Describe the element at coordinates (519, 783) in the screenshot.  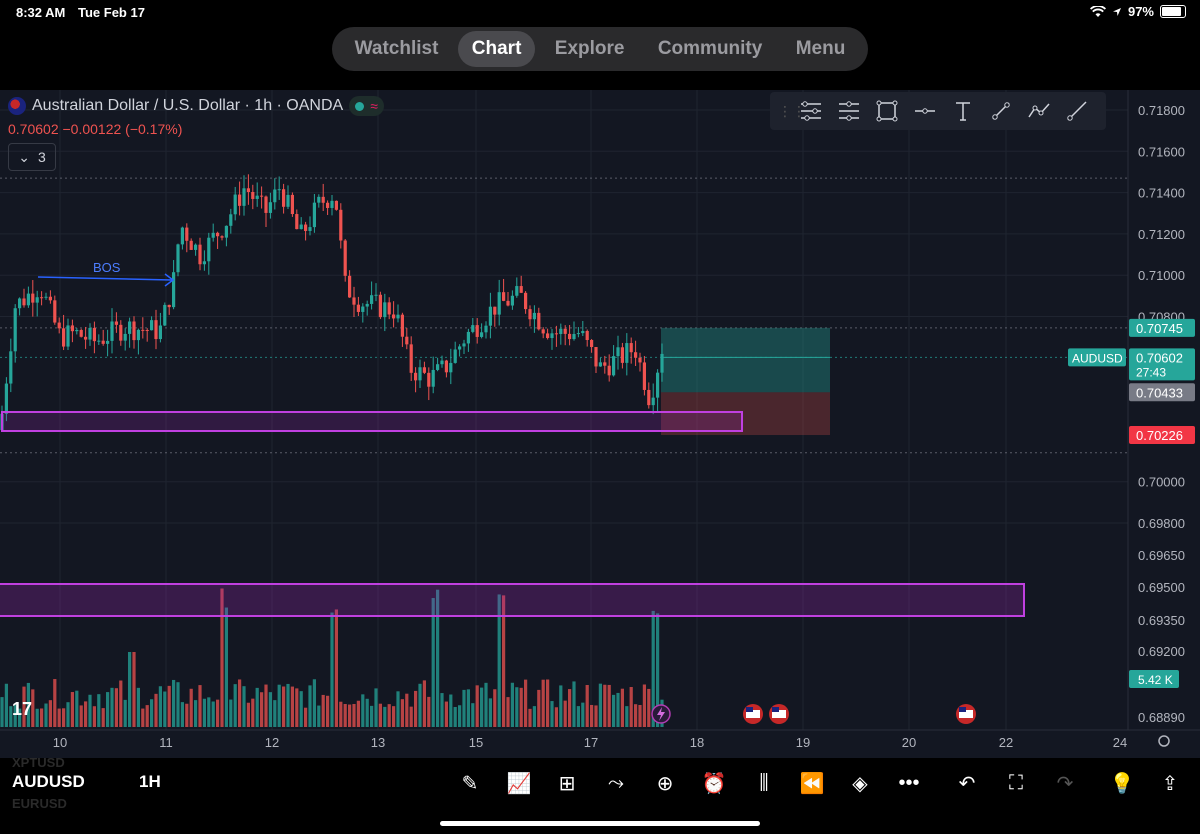
I see `indicators-icon: 📈` at that location.